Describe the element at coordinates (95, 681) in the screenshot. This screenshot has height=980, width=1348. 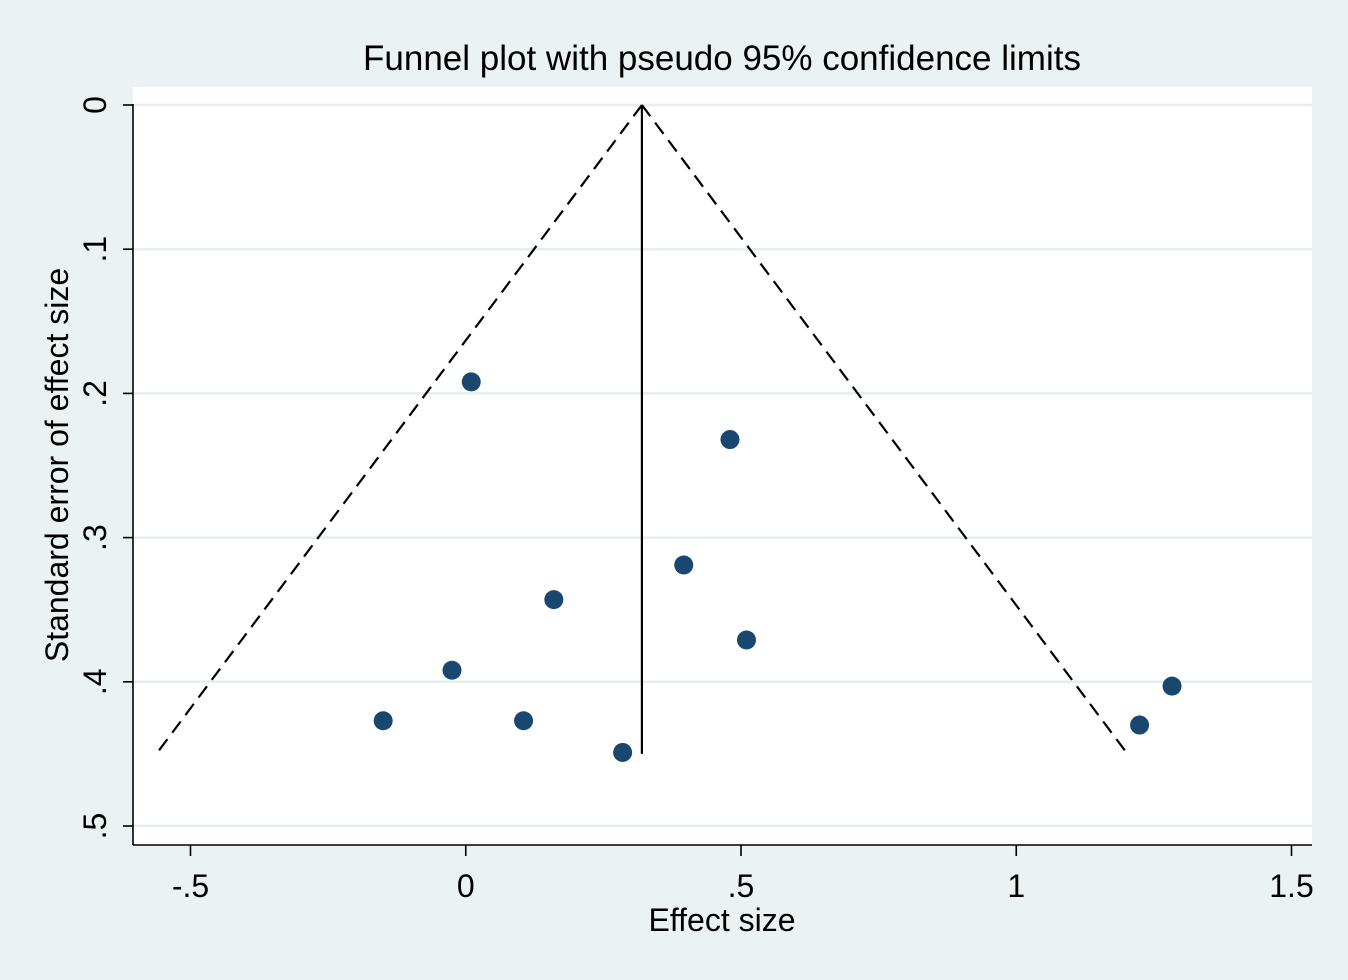
I see `y-tick-label-4: .4` at that location.